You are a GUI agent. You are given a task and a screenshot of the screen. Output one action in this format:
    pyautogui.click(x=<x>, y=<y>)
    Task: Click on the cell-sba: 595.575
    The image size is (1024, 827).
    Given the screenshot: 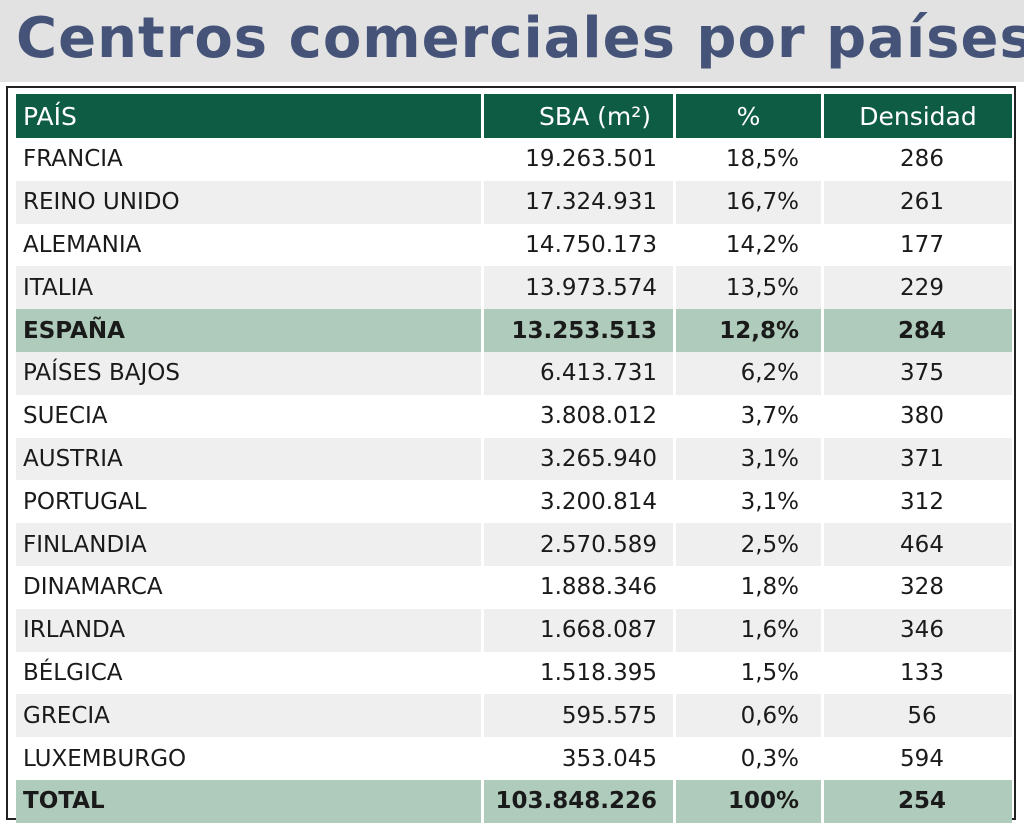 What is the action you would take?
    pyautogui.click(x=580, y=716)
    